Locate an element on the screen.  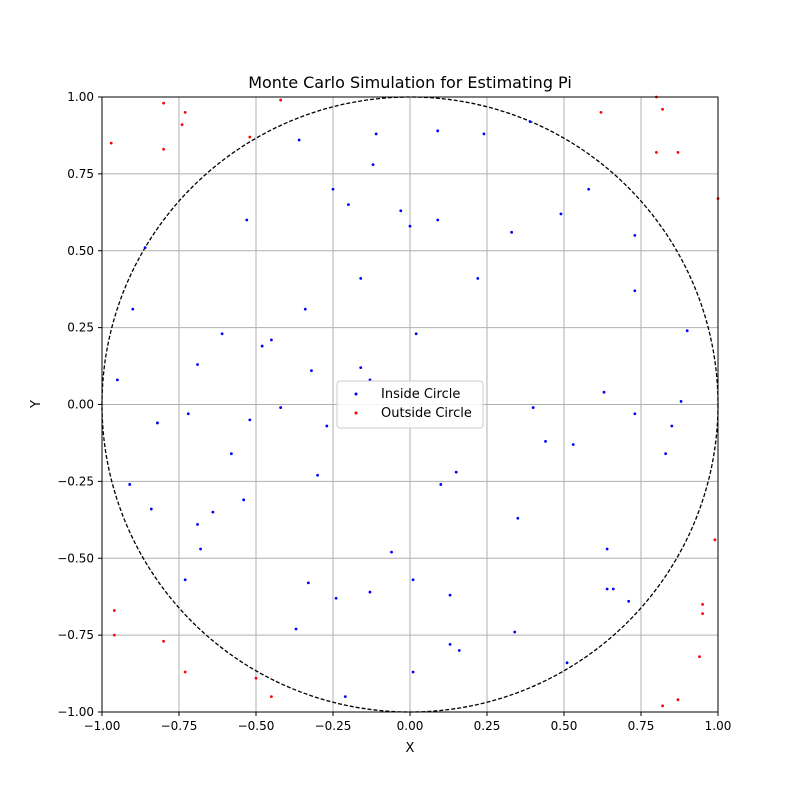
legend-label-outside: Outside Circle is located at coordinates (426, 413).